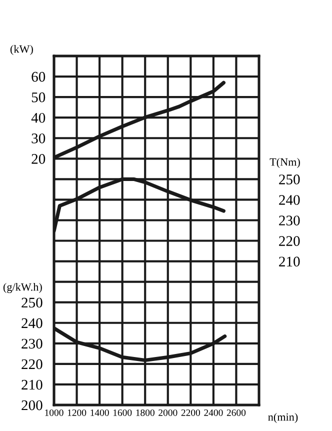  What do you see at coordinates (32, 323) in the screenshot?
I see `y3-tick-label: 240` at bounding box center [32, 323].